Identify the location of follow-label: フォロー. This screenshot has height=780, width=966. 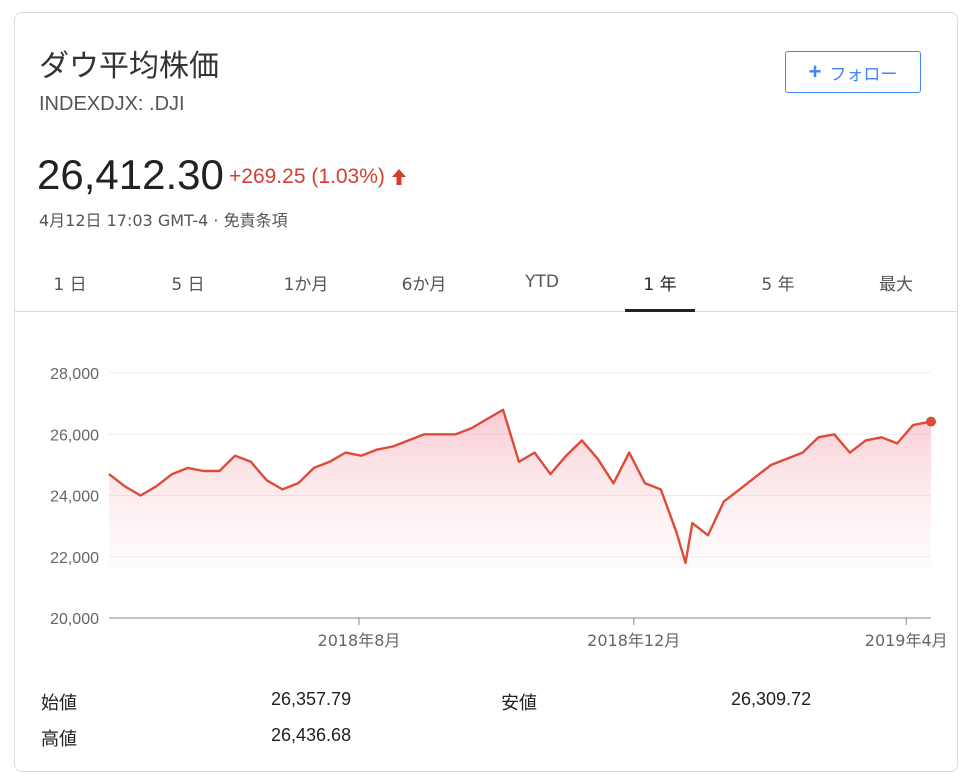
(863, 74).